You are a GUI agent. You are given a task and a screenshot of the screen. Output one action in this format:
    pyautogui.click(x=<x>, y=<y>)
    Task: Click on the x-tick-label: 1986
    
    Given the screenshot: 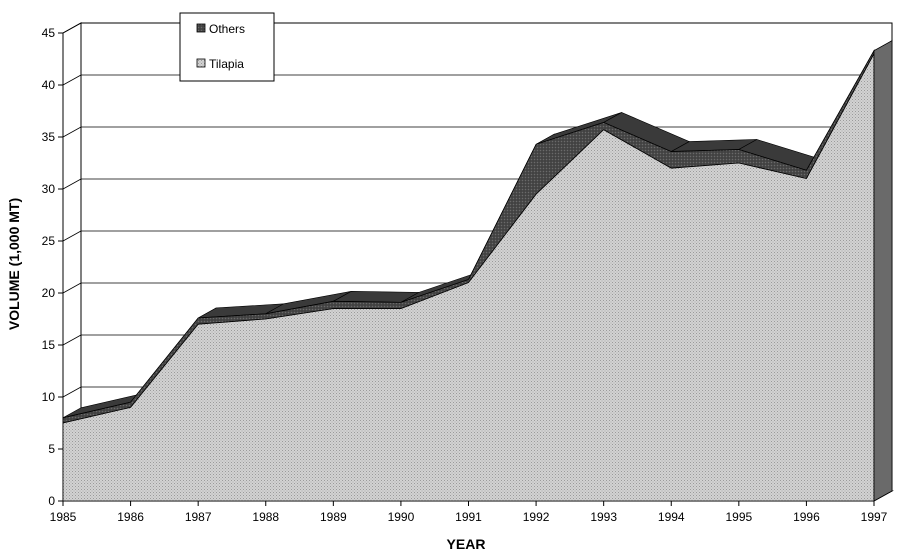 What is the action you would take?
    pyautogui.click(x=130, y=517)
    